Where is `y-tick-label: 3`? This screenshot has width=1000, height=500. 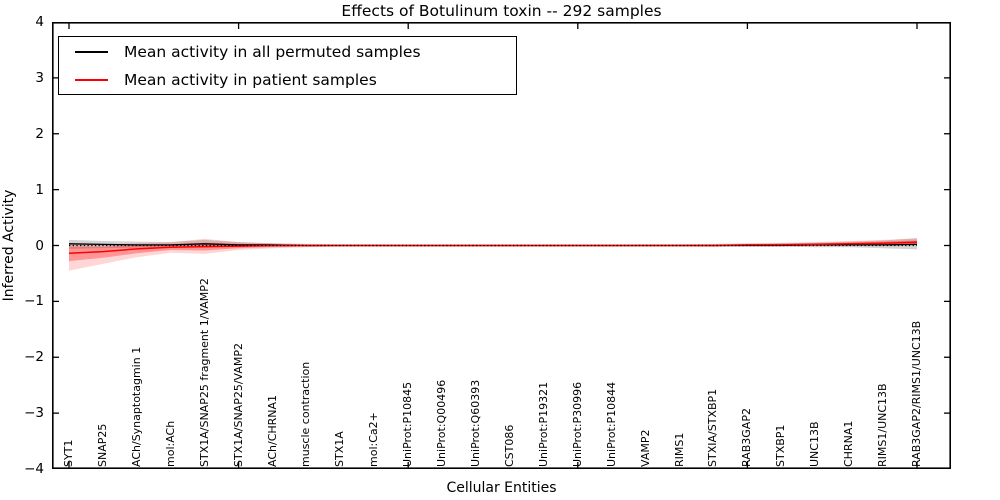
y-tick-label: 3 is located at coordinates (39, 77).